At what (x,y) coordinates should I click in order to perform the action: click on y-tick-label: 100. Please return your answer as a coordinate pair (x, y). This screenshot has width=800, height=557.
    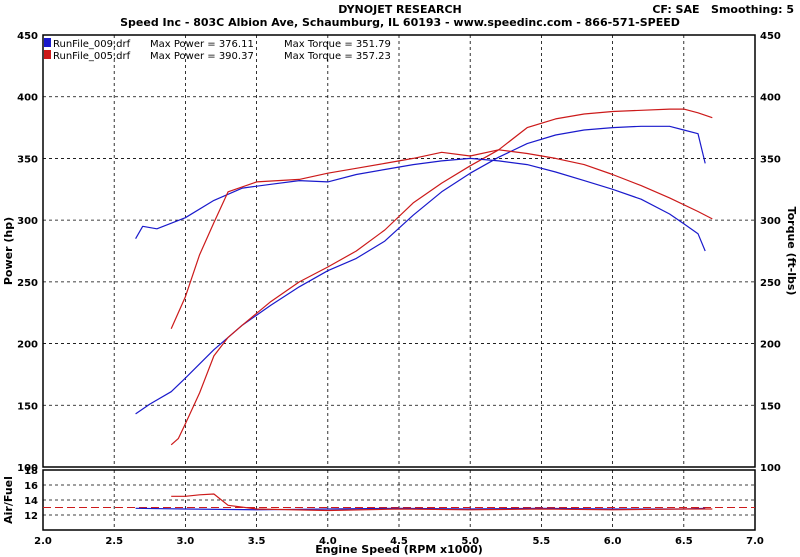
    Looking at the image, I should click on (27, 468).